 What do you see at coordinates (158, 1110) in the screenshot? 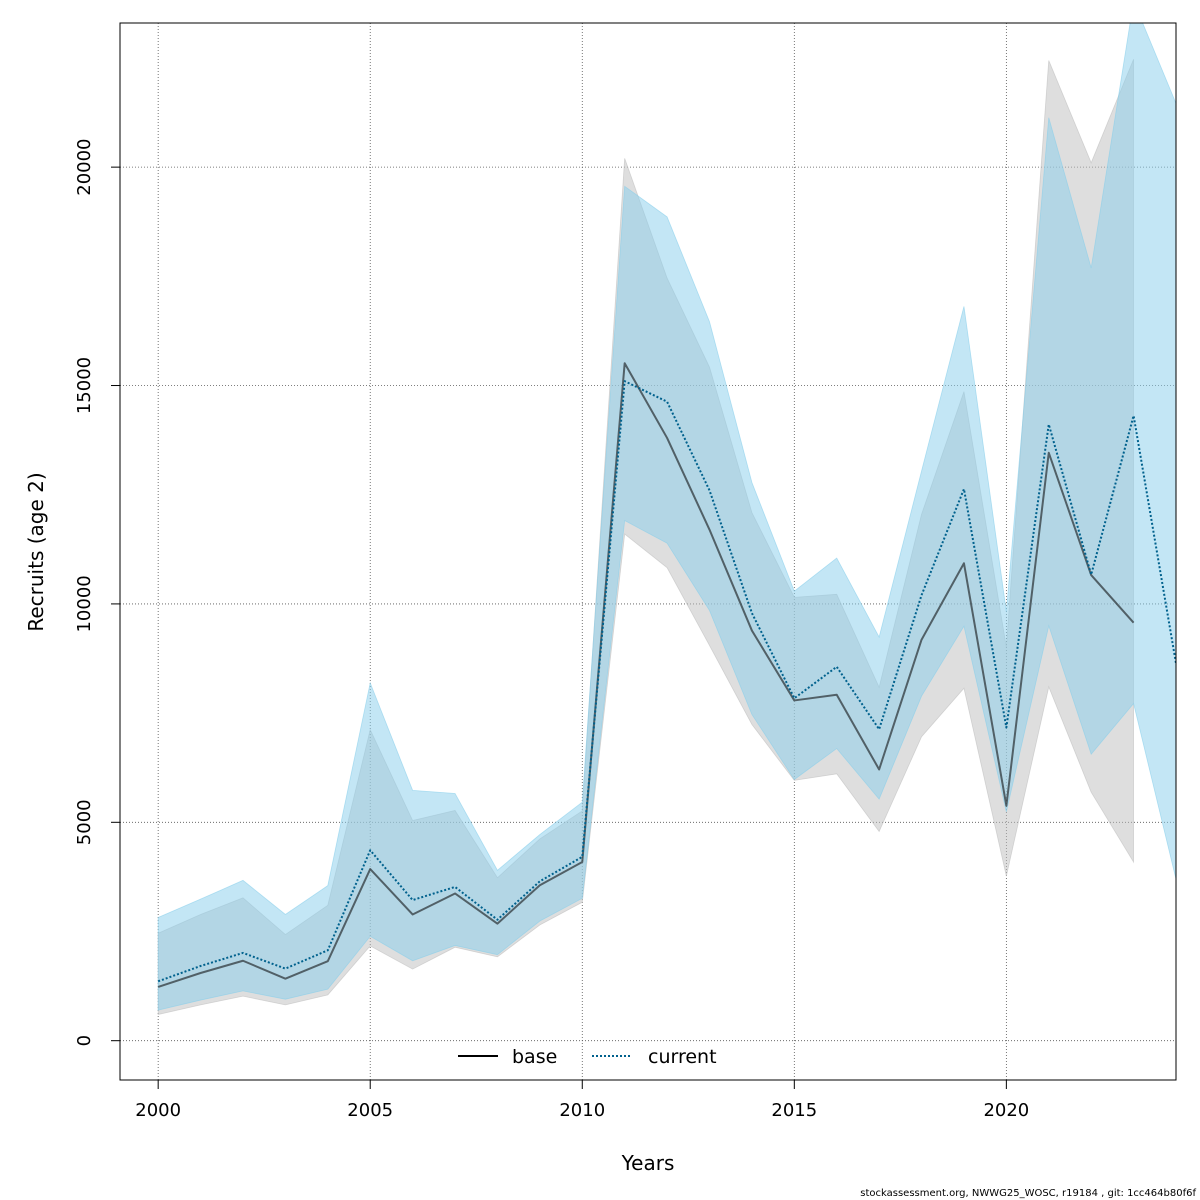
I see `x-tick-label-2000: 2000` at bounding box center [158, 1110].